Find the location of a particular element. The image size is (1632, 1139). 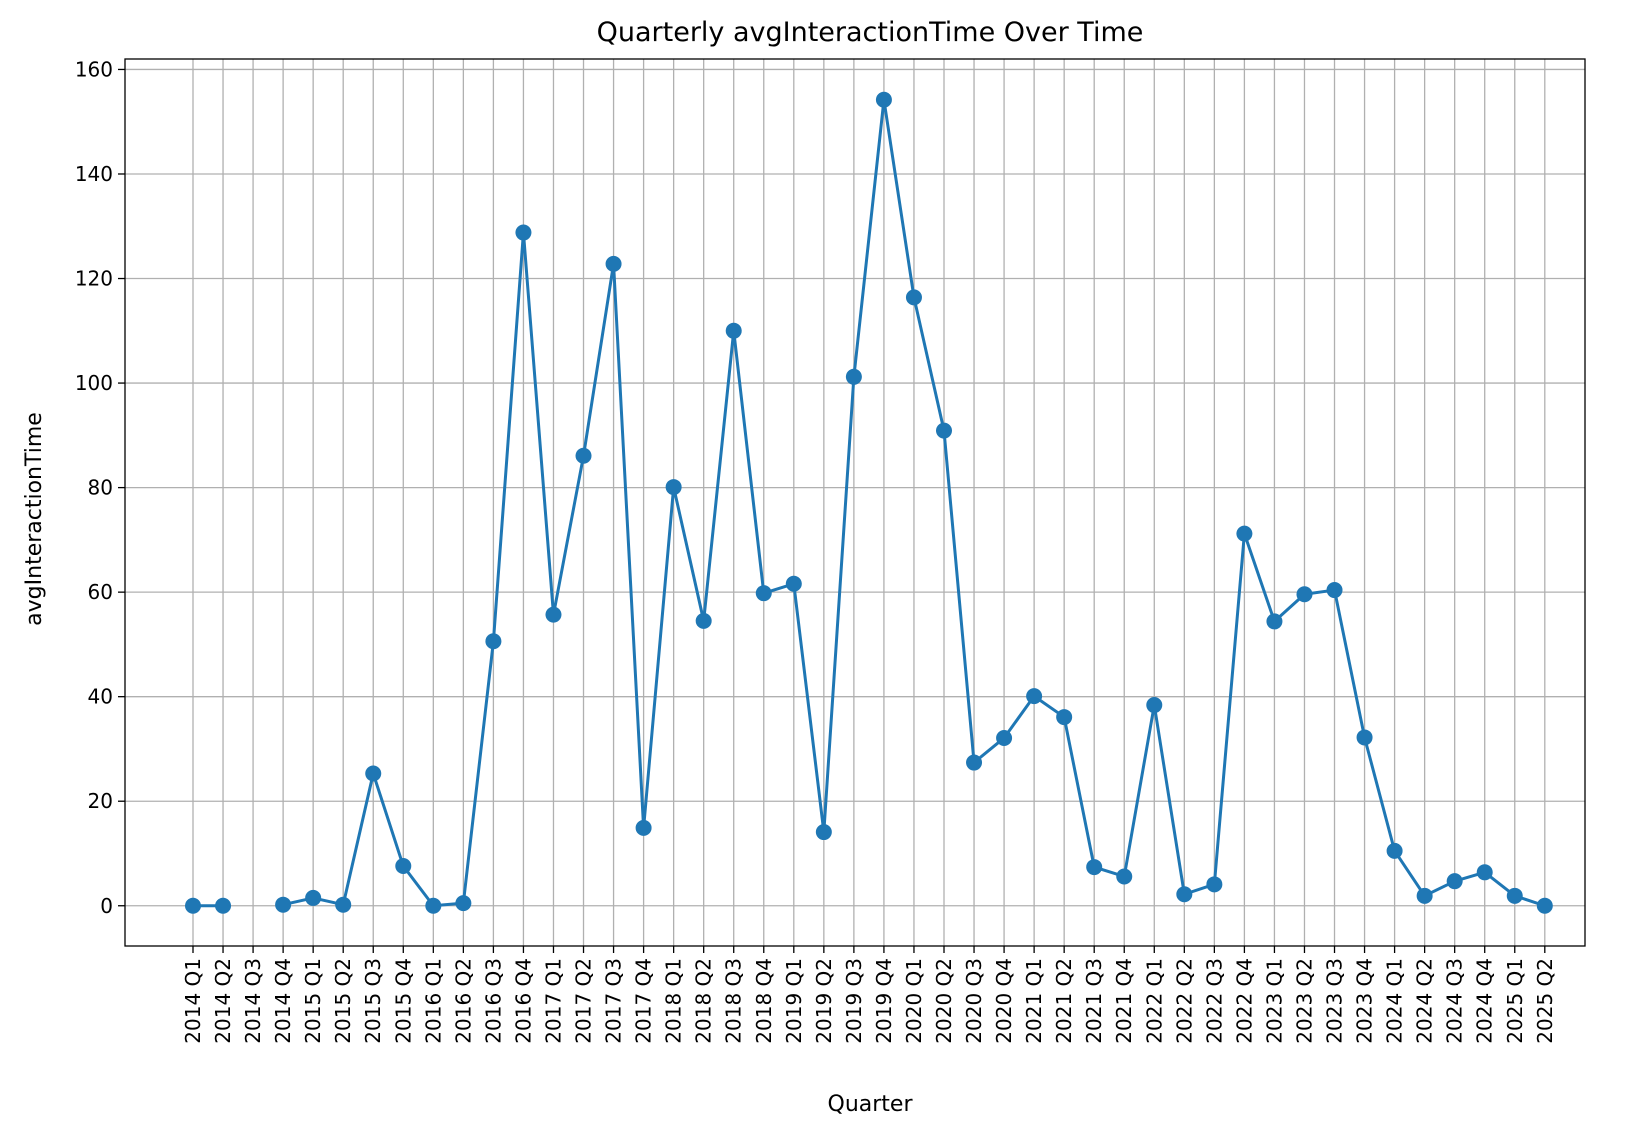

y-tick-label: 120 is located at coordinates (94, 279).